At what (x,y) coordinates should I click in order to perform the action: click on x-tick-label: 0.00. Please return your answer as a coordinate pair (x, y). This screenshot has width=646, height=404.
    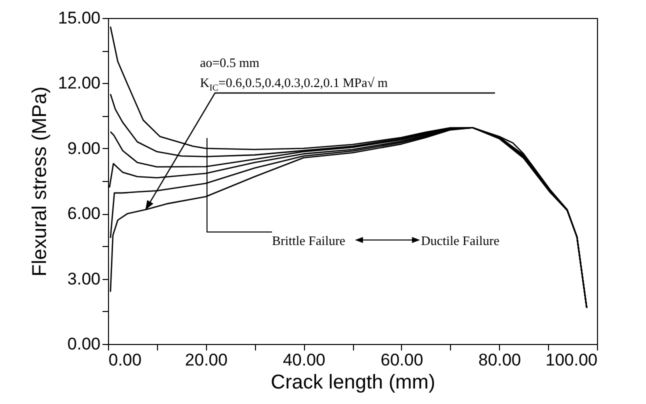
    Looking at the image, I should click on (125, 360).